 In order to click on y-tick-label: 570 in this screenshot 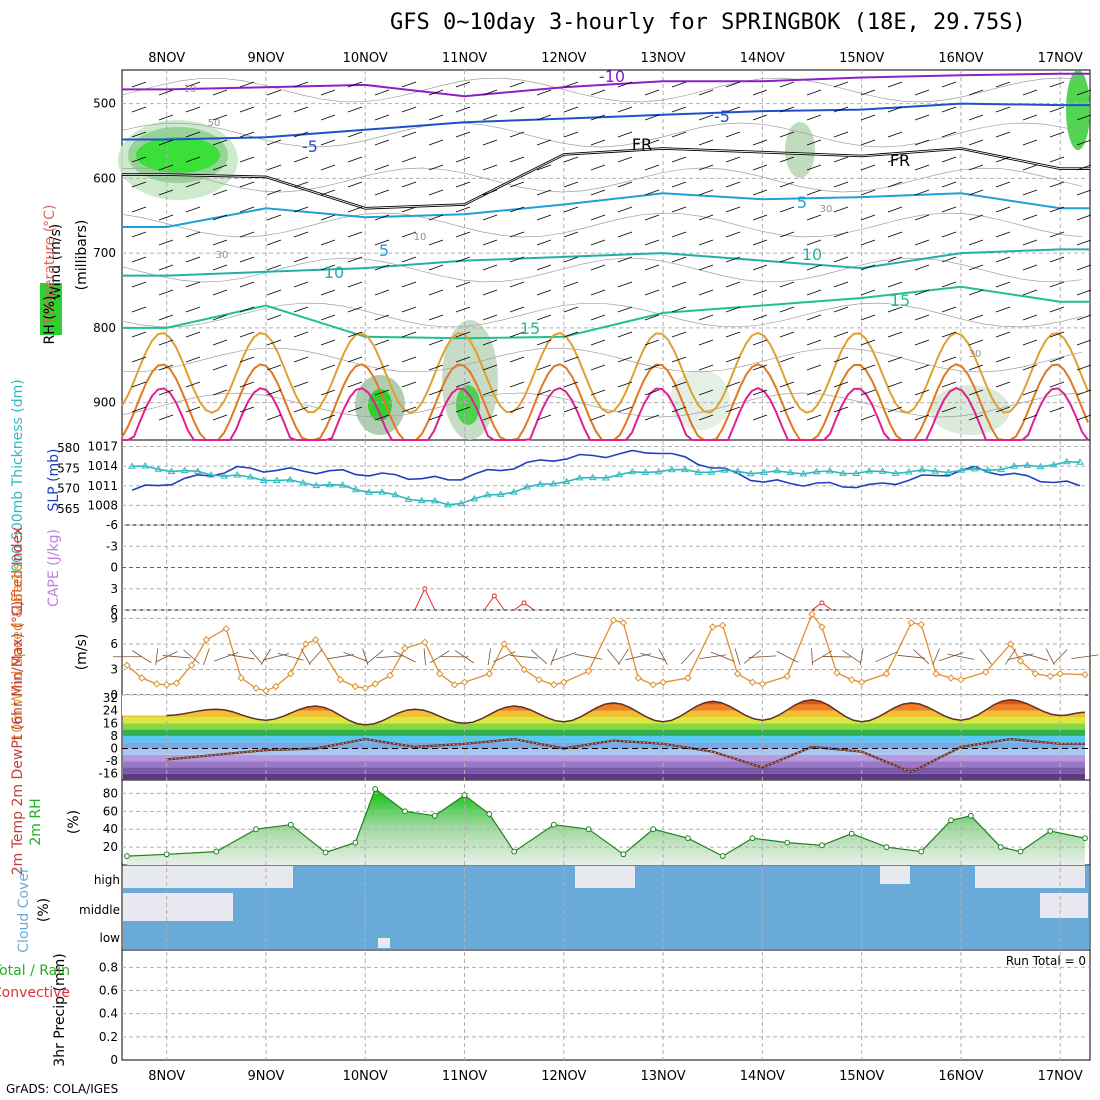, I will do `click(68, 489)`.